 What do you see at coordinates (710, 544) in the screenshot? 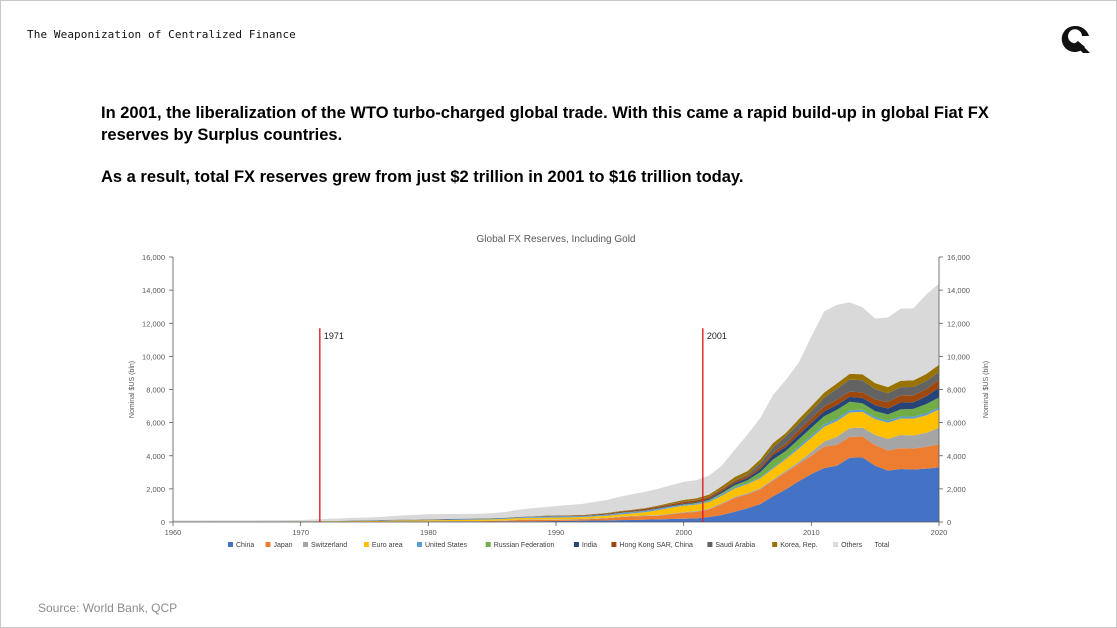
I see `legend-swatch-saudi-arabia` at bounding box center [710, 544].